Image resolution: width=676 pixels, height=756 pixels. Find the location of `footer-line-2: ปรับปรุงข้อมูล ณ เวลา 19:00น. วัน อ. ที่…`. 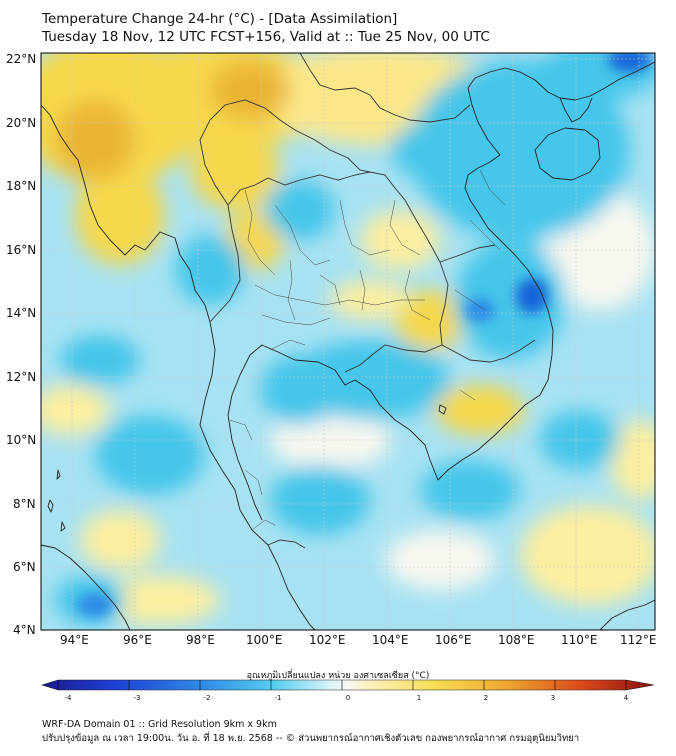

footer-line-2: ปรับปรุงข้อมูล ณ เวลา 19:00น. วัน อ. ที่… is located at coordinates (311, 738).